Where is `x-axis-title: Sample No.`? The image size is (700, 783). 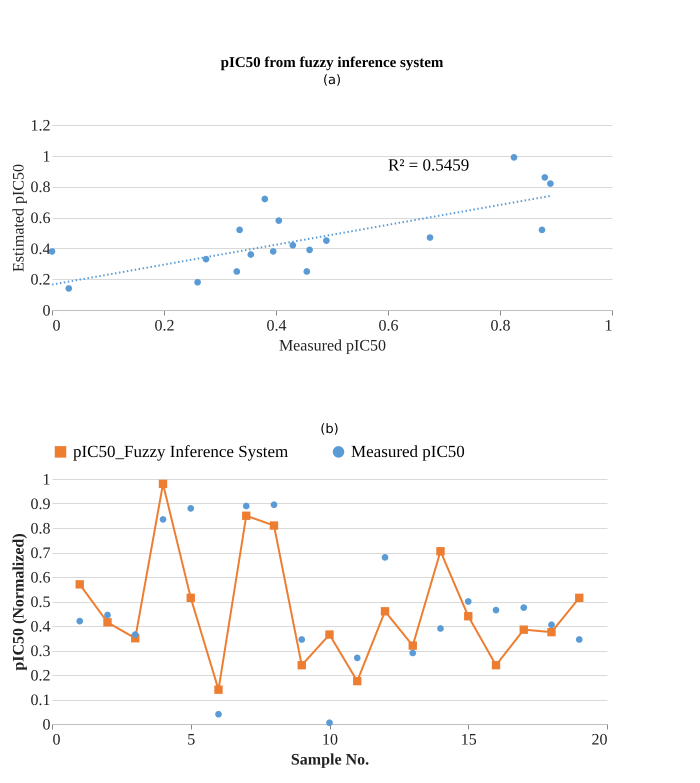
x-axis-title: Sample No. is located at coordinates (330, 760).